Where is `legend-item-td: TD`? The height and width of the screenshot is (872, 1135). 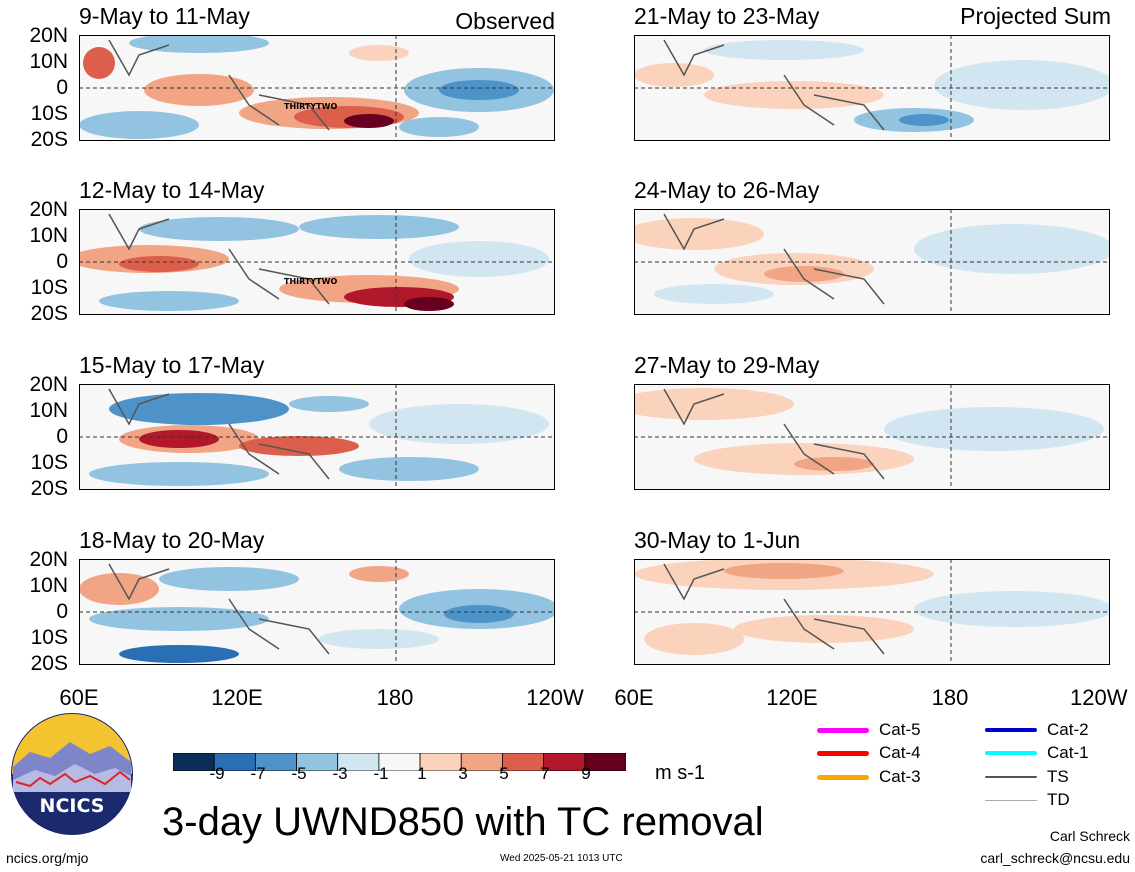 legend-item-td: TD is located at coordinates (1027, 800).